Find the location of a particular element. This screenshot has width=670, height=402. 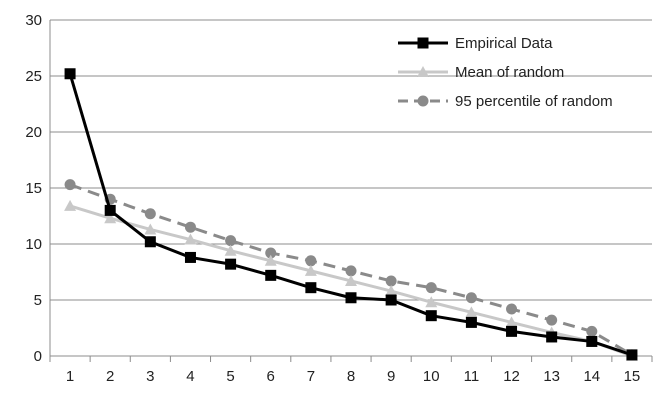

x-tick-label: 14 is located at coordinates (591, 376).